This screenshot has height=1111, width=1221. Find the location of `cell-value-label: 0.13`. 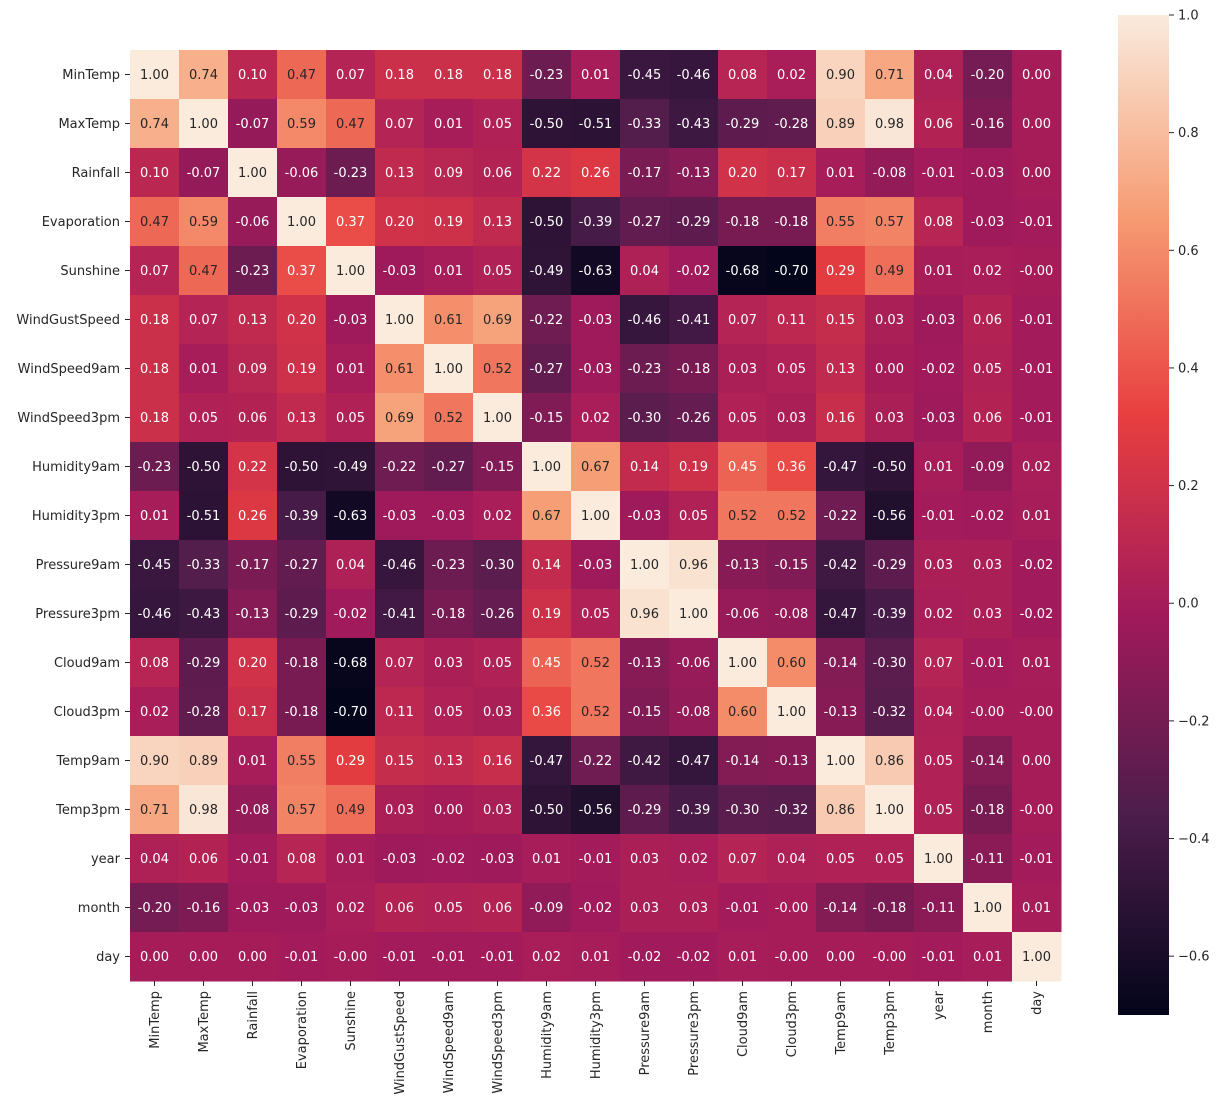

cell-value-label: 0.13 is located at coordinates (301, 418).